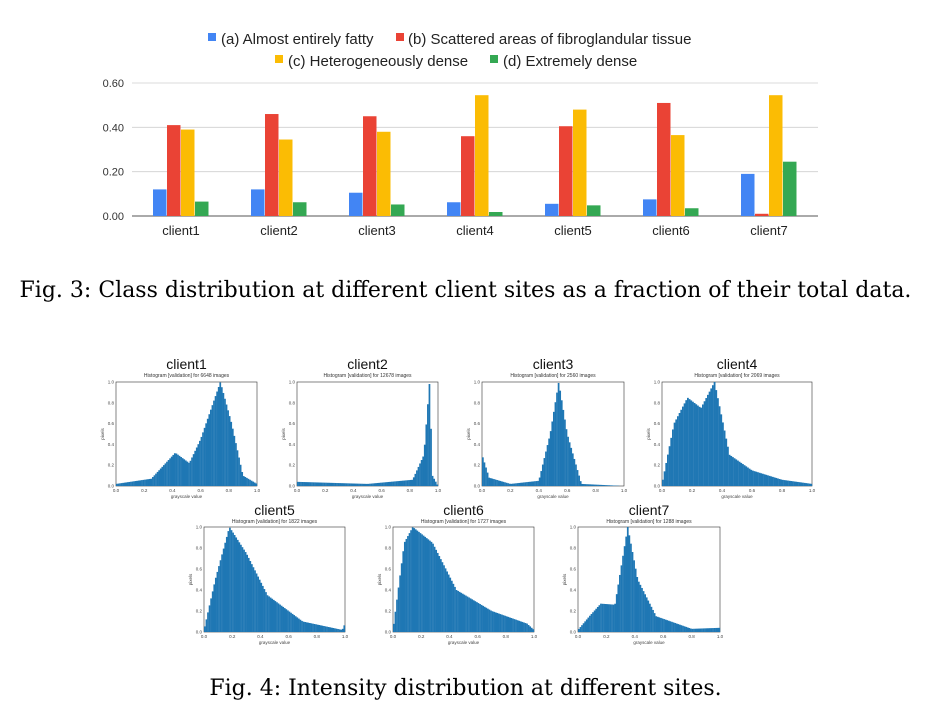 Image resolution: width=931 pixels, height=708 pixels. I want to click on x-tick-label: 0.8, so click(317, 636).